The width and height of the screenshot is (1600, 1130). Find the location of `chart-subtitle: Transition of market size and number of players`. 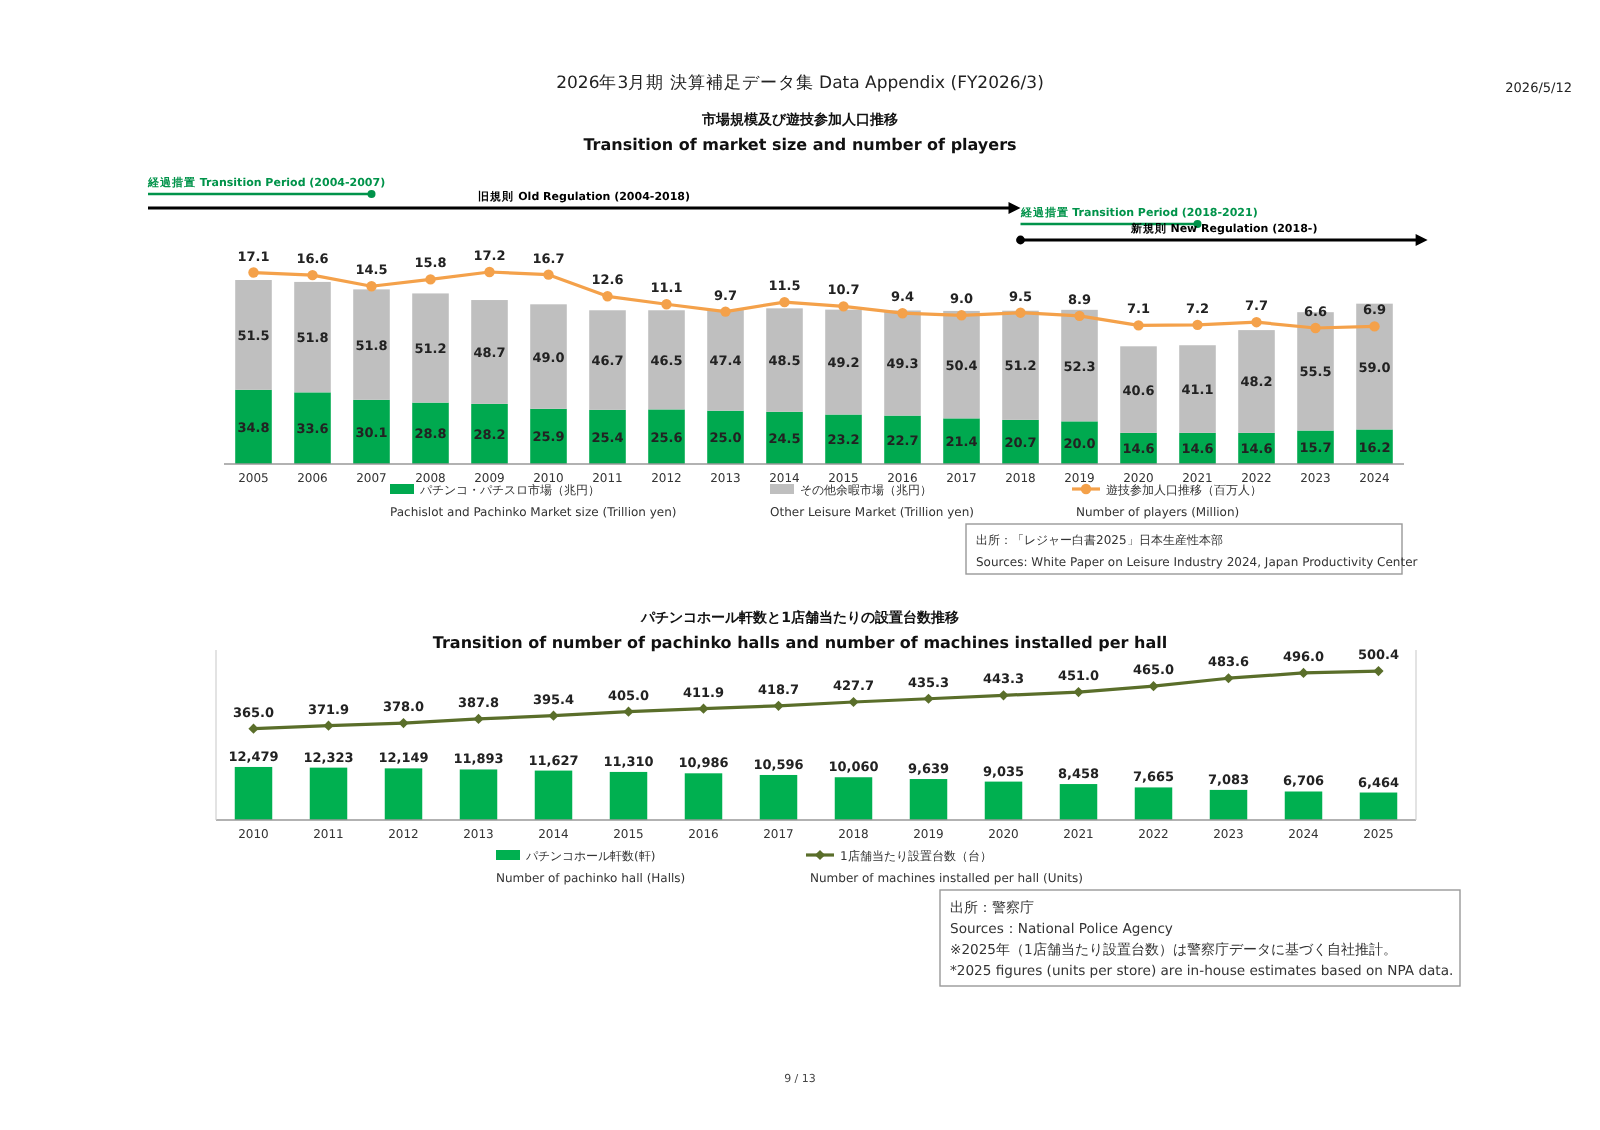

chart-subtitle: Transition of market size and number of players is located at coordinates (800, 145).